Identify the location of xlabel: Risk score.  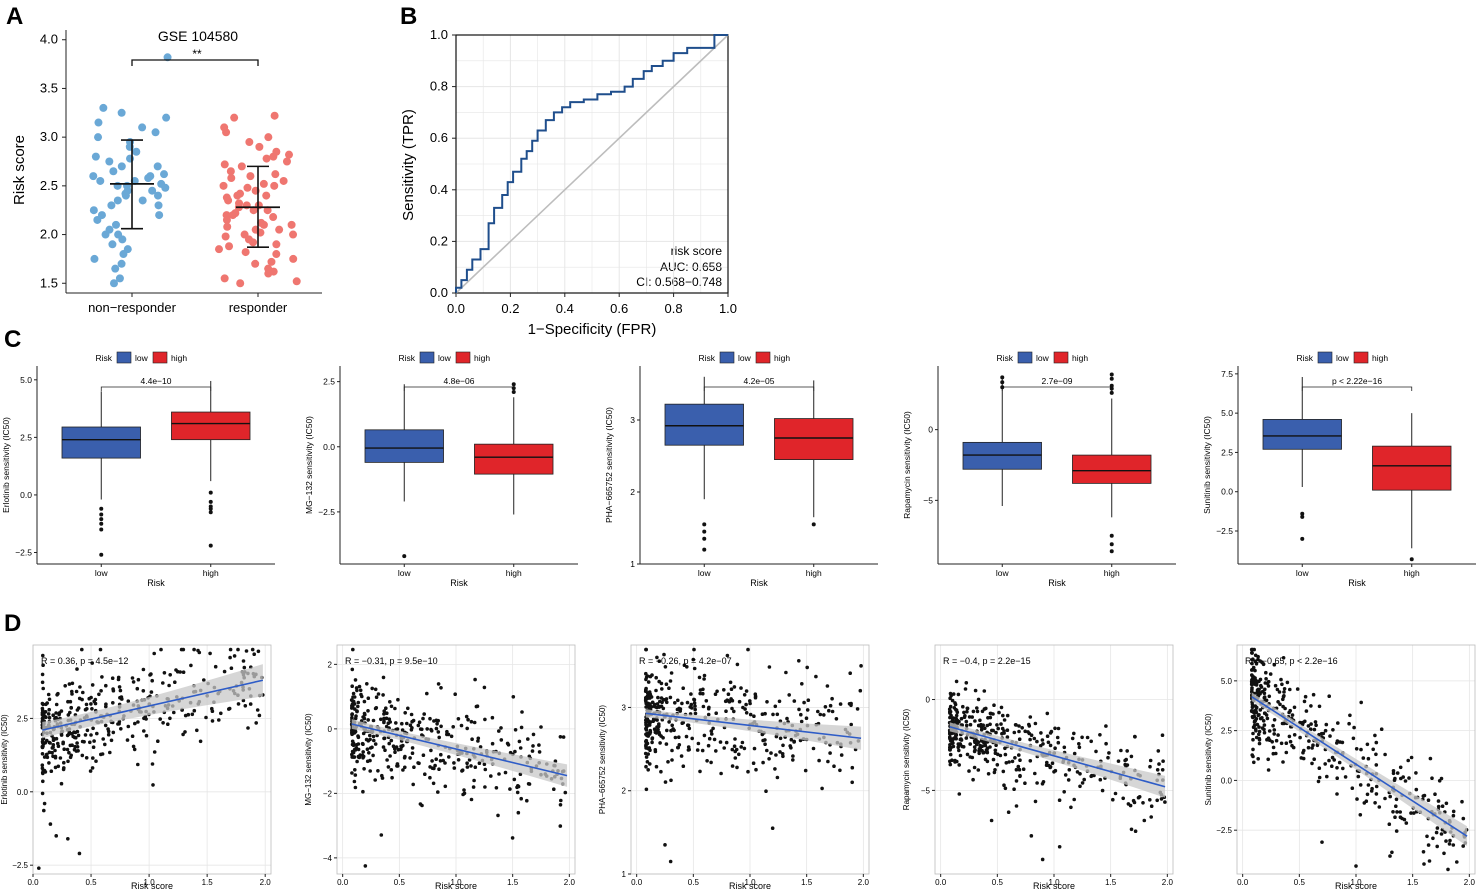
(152, 886).